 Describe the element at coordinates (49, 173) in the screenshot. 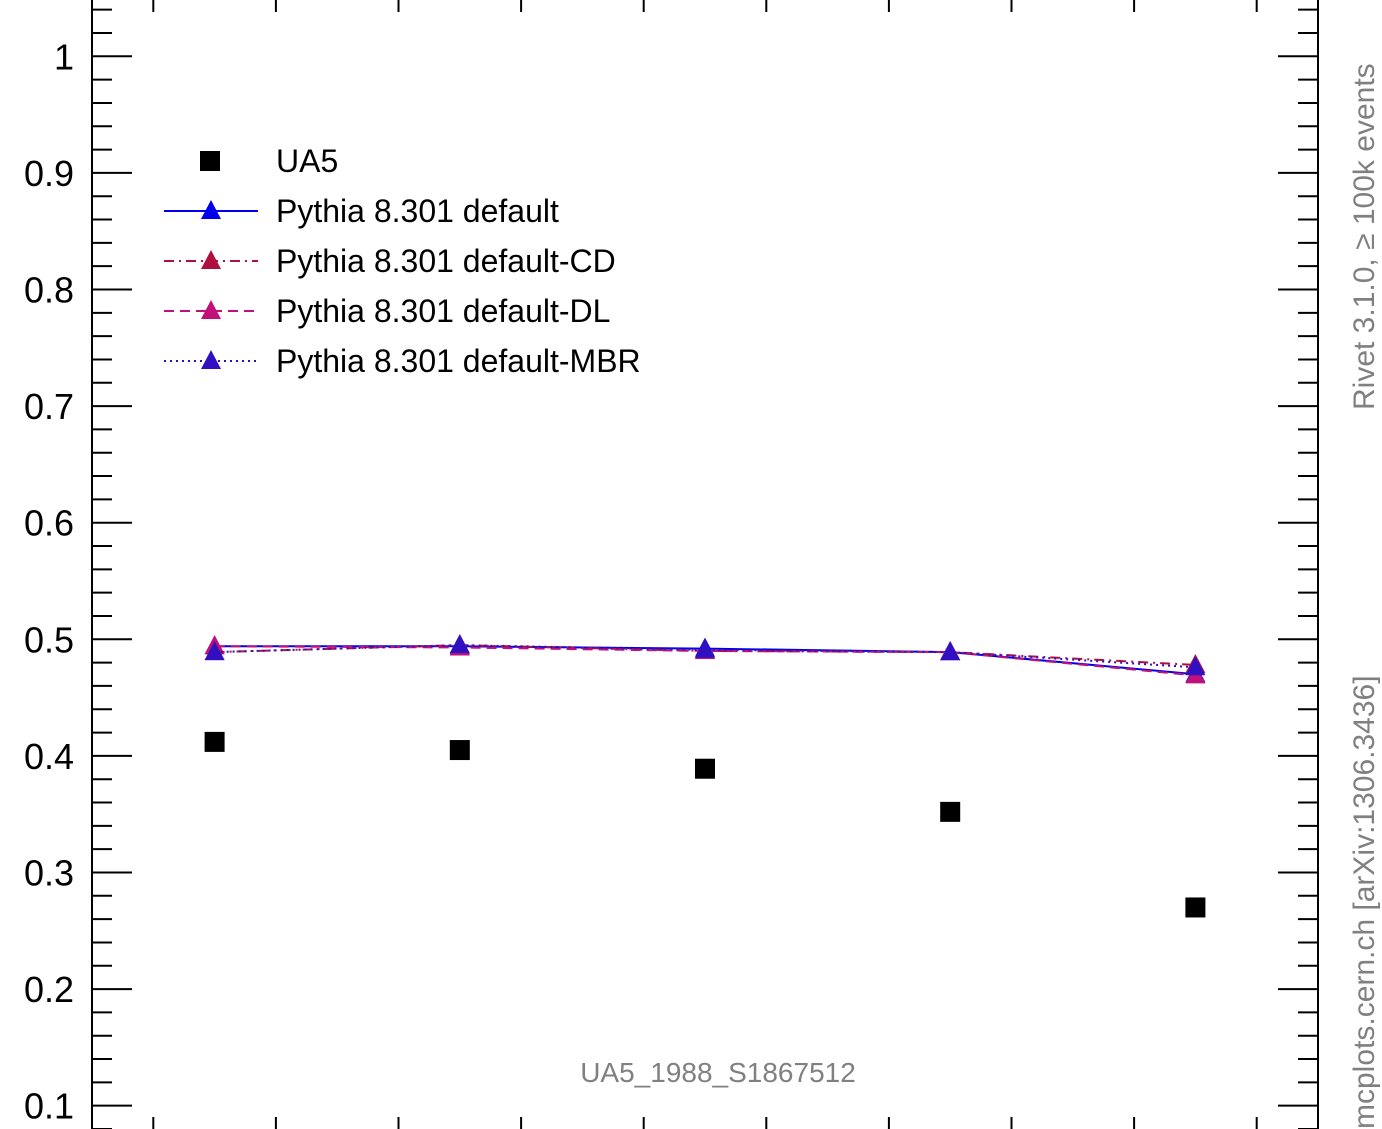

I see `y-tick-label: 0.9` at that location.